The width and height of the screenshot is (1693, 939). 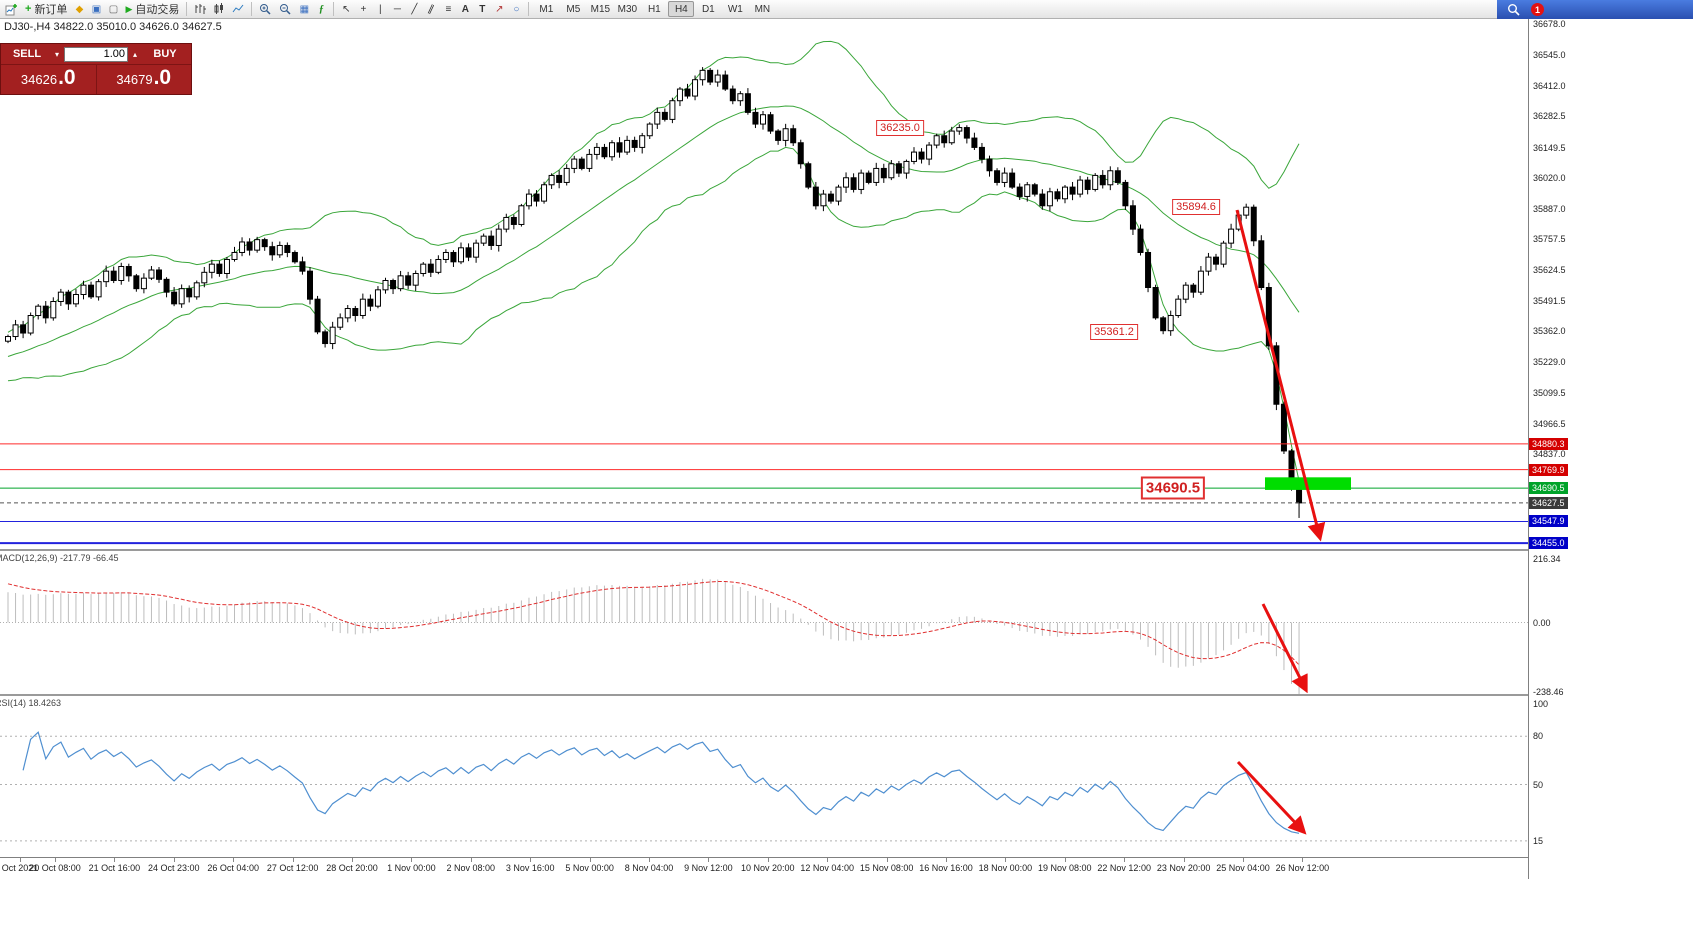 I want to click on bar-chart-icon, so click(x=200, y=9).